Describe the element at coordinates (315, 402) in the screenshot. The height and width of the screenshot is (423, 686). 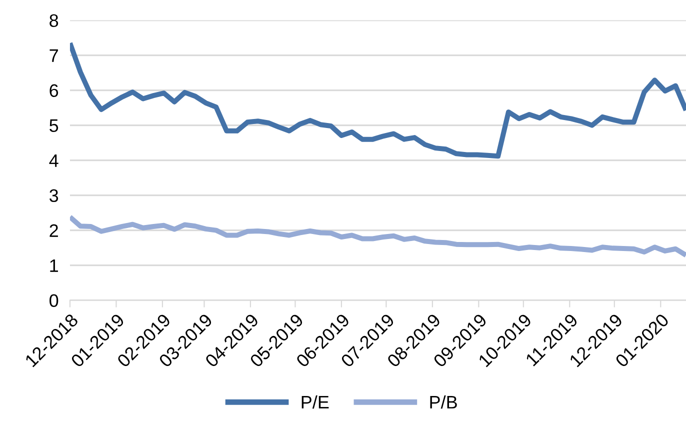
I see `legend-label: P/E` at that location.